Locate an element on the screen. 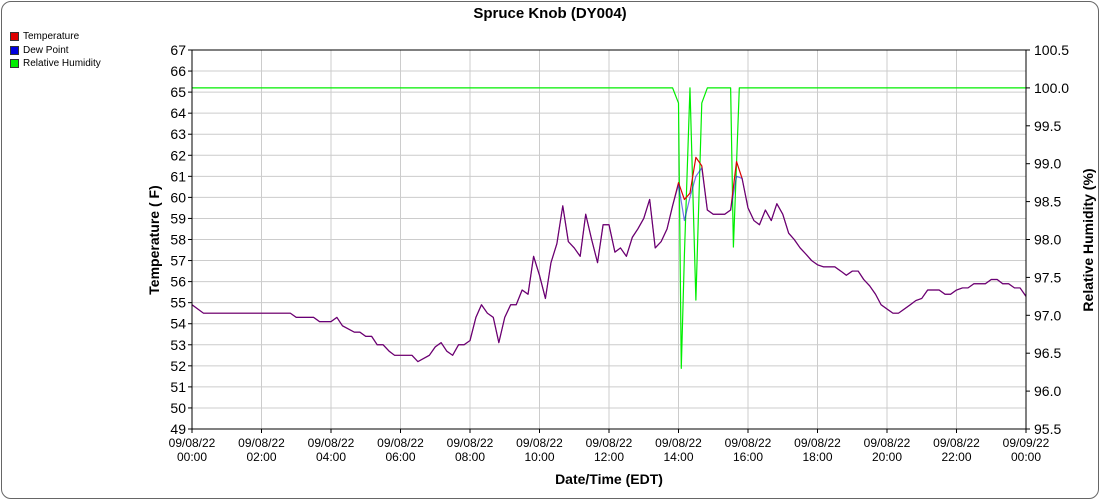  left-axis-ticks: 67 66 65 64 63 62 61 60 59 58 57 56 55 54 53 52 51 50 49 is located at coordinates (181, 239).